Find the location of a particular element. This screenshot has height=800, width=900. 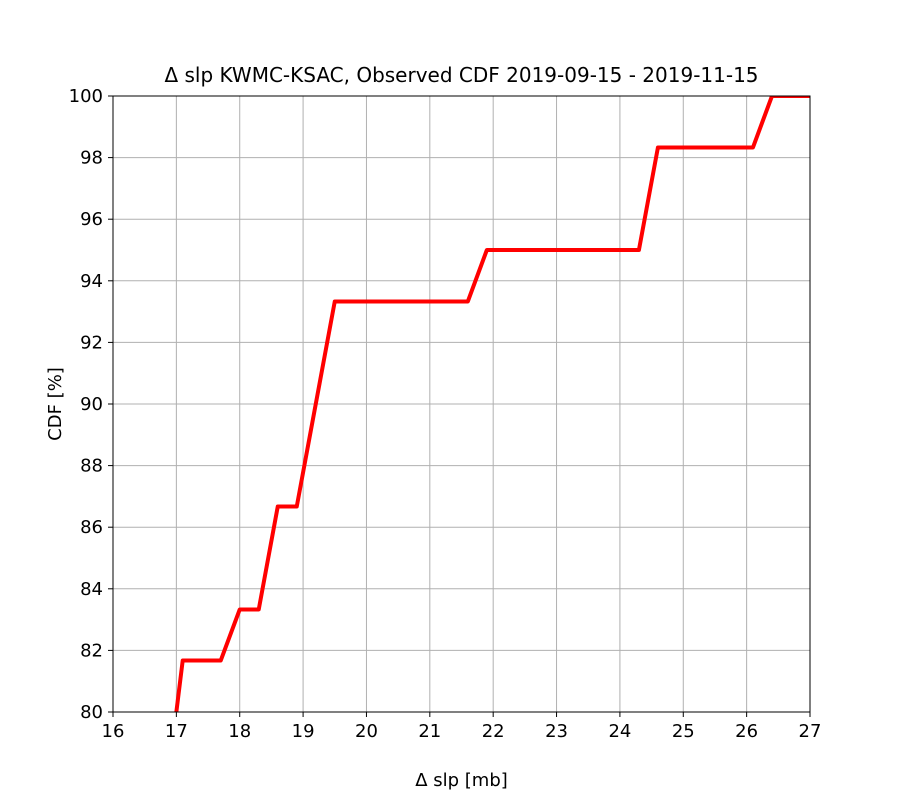

y-tick-label: 90 is located at coordinates (91, 404).